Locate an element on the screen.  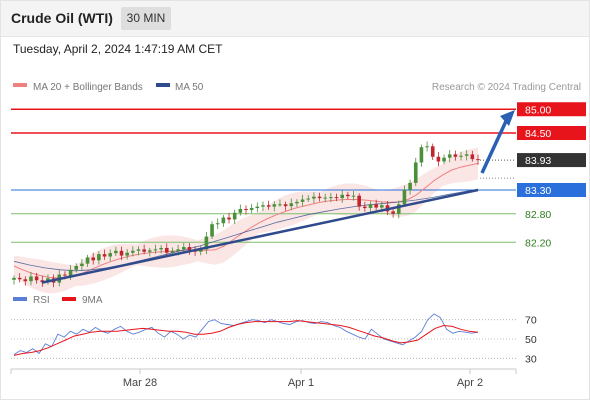
svg-text: 82.20 is located at coordinates (538, 243).